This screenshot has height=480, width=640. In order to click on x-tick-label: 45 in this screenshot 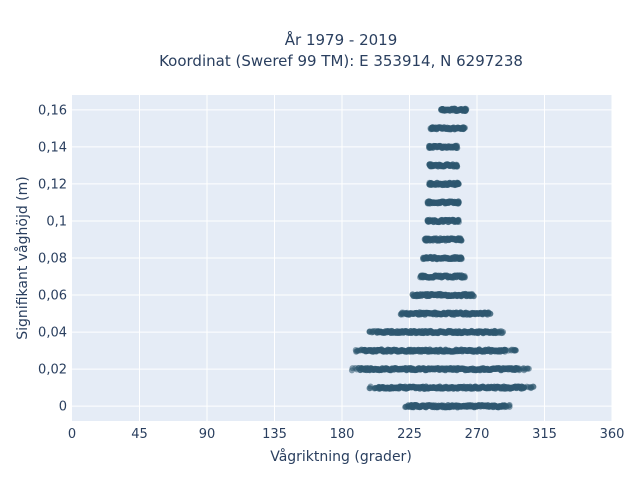, I will do `click(139, 434)`.